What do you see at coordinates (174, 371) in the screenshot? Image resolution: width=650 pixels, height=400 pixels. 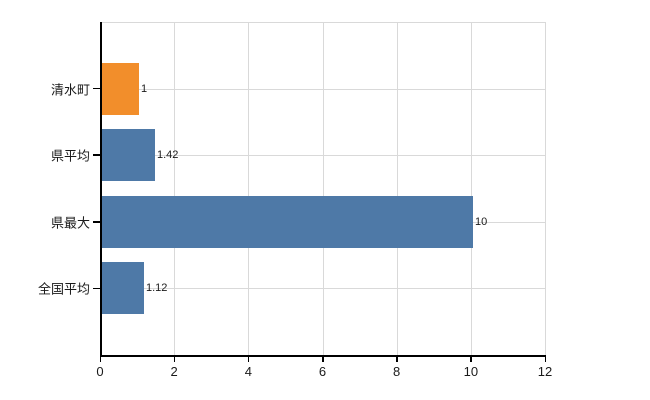 I see `x-tick-label: 2` at bounding box center [174, 371].